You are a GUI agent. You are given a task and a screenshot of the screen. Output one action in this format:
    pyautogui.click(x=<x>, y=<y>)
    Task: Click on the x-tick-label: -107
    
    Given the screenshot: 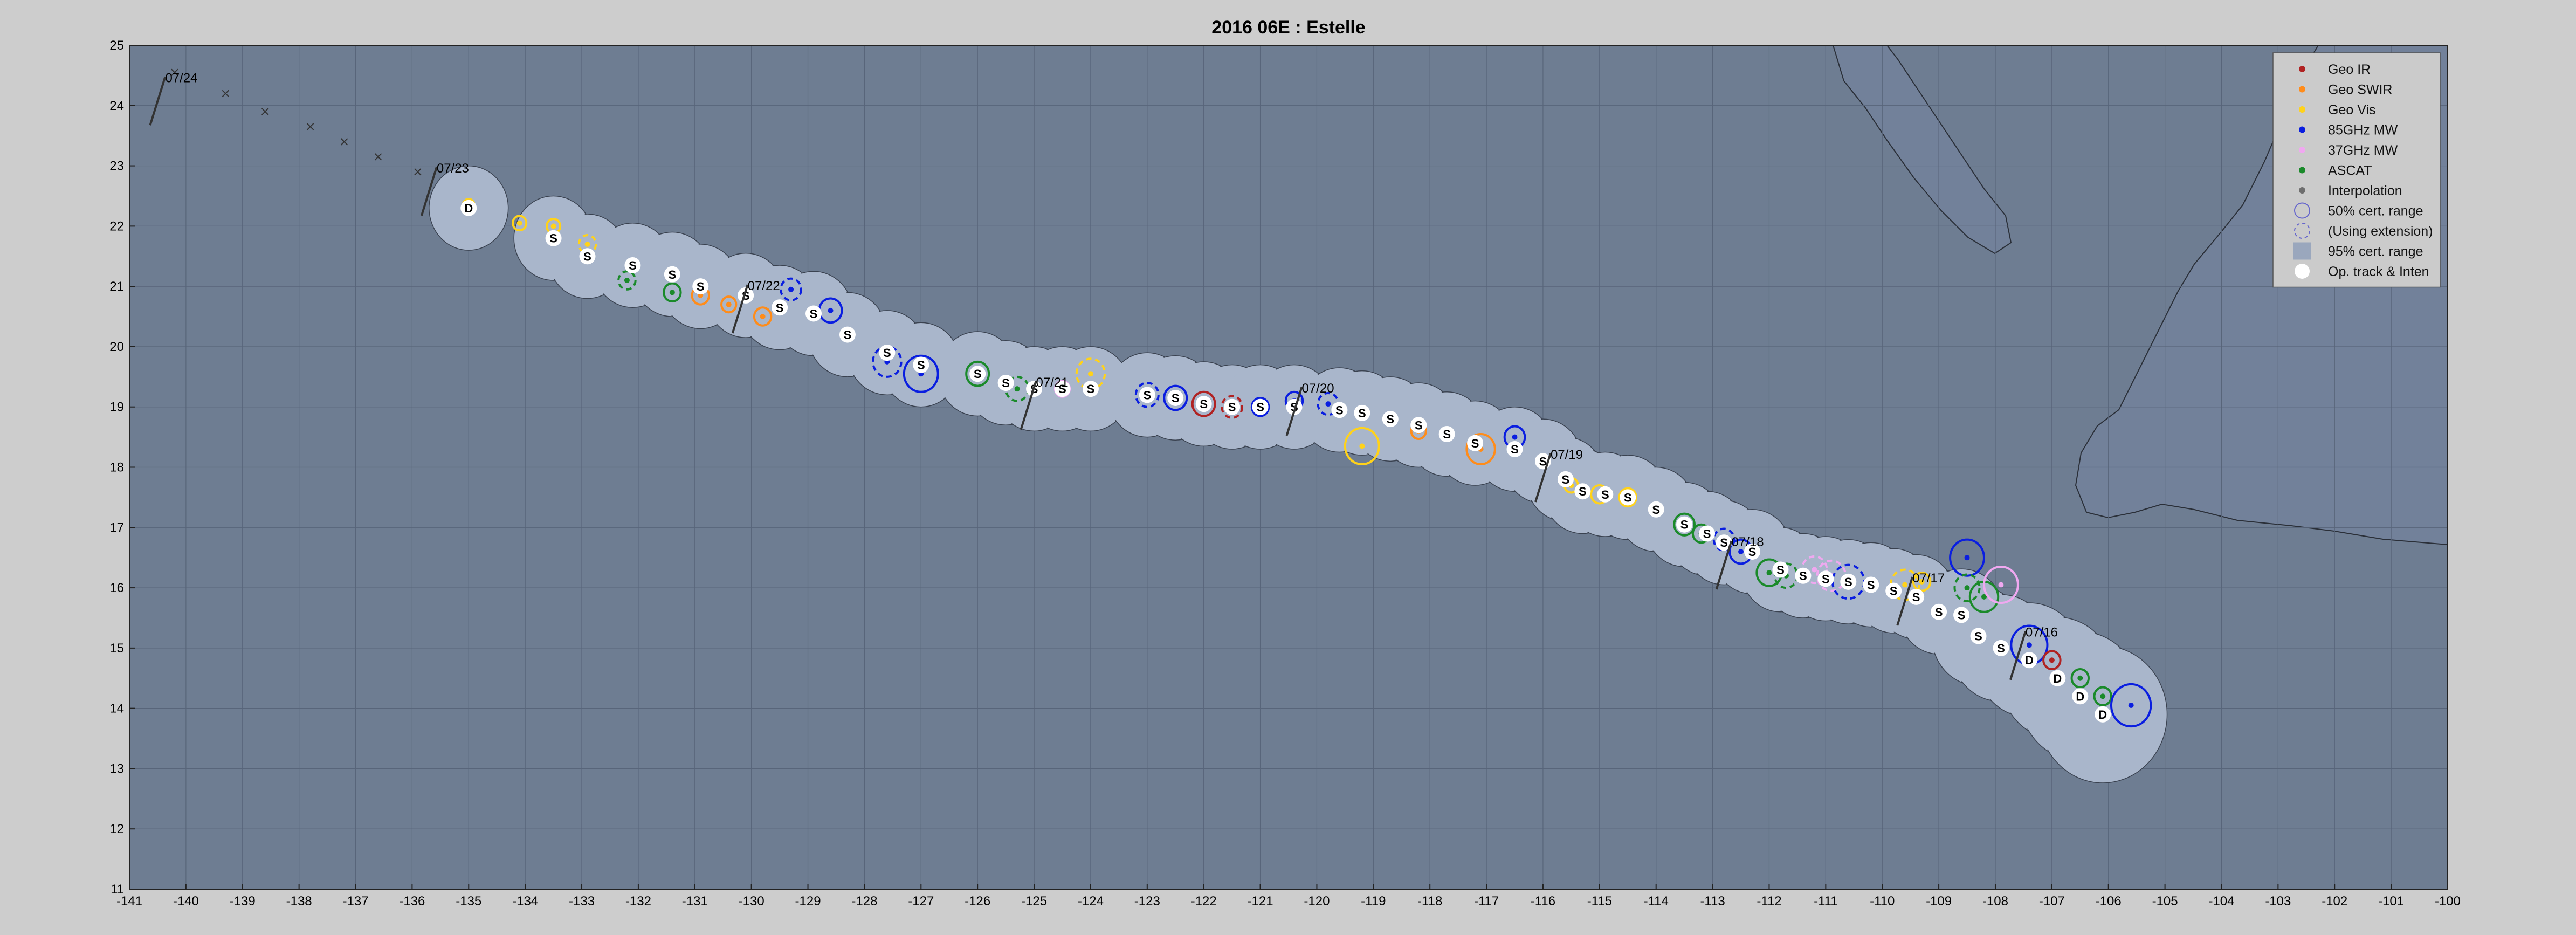 What is the action you would take?
    pyautogui.click(x=2052, y=901)
    